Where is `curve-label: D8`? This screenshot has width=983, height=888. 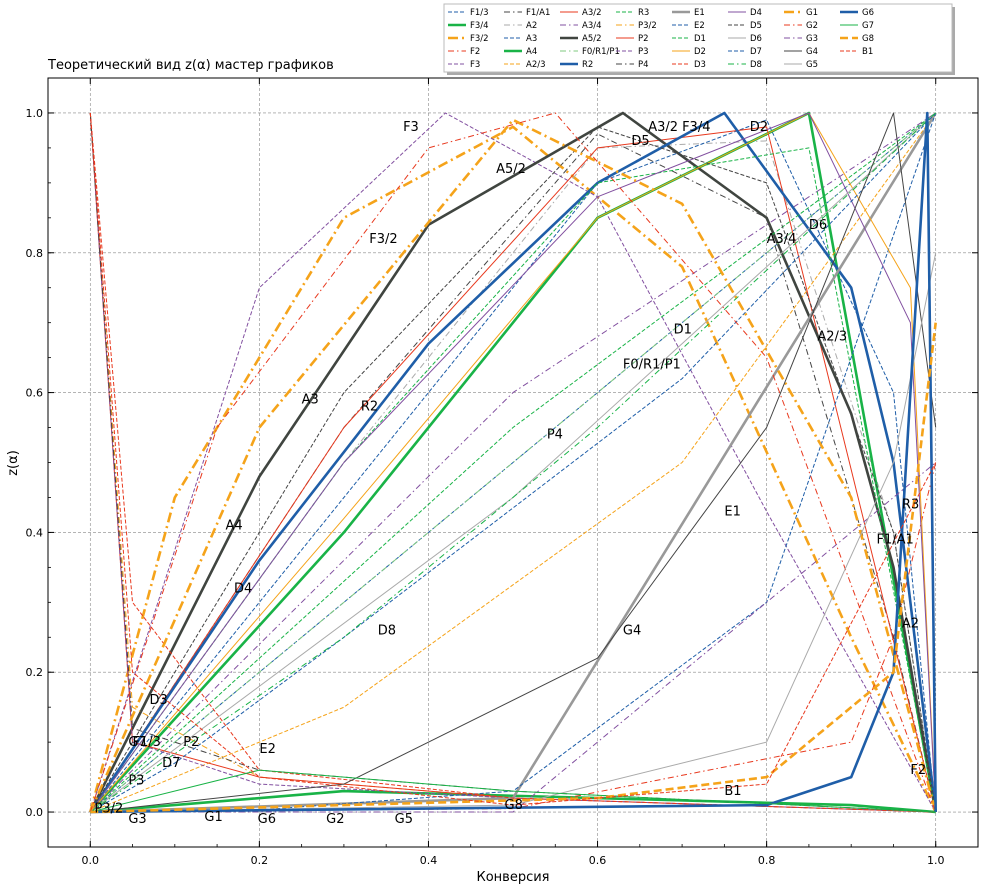
curve-label: D8 is located at coordinates (387, 630).